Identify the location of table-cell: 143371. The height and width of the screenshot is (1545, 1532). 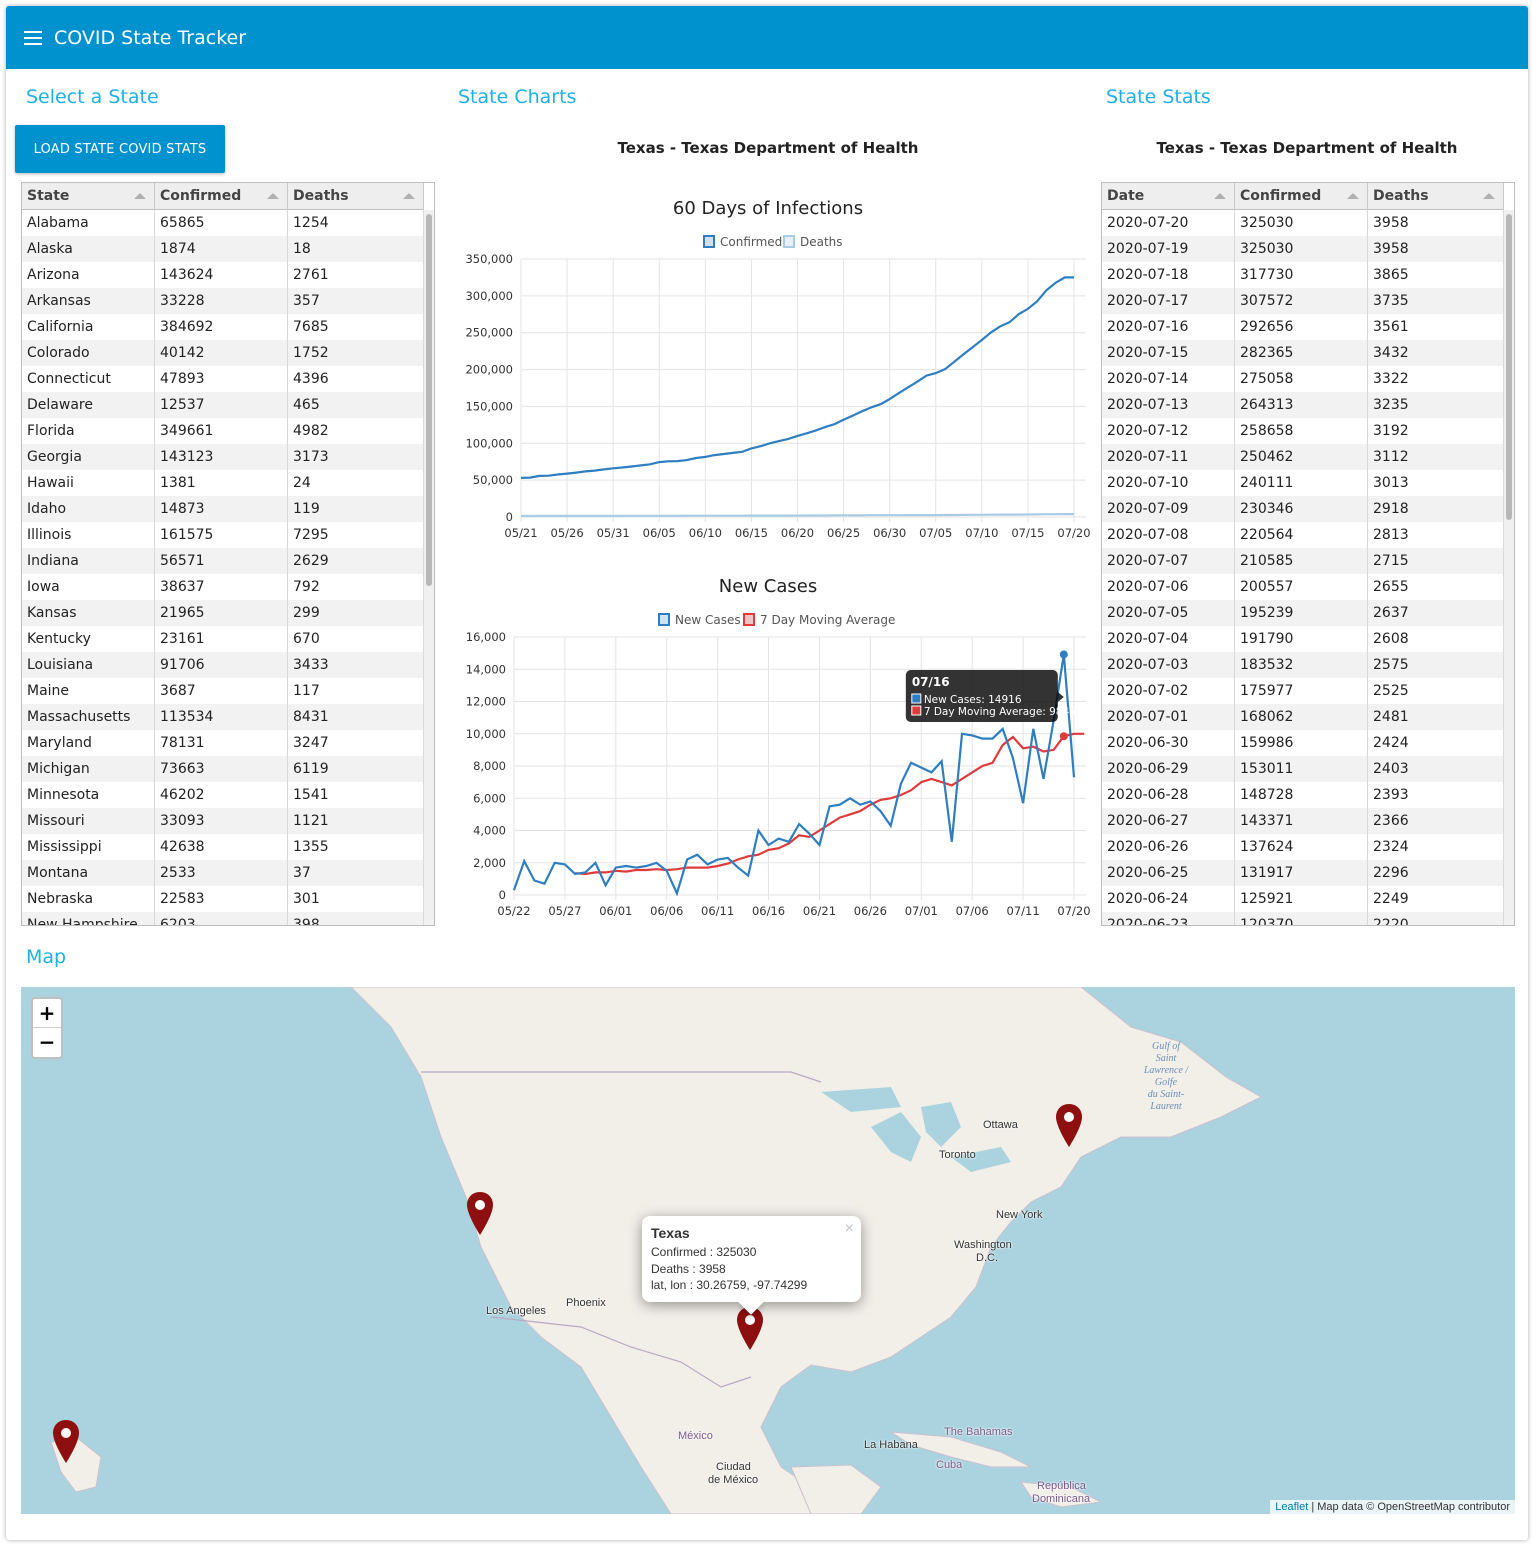
(1301, 821).